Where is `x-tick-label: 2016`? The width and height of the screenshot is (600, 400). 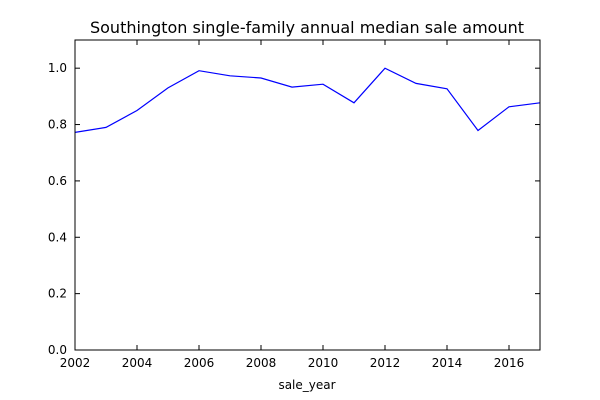 x-tick-label: 2016 is located at coordinates (509, 363).